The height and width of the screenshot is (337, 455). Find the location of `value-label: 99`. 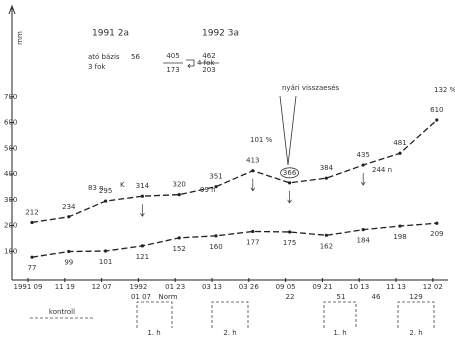

value-label: 99 is located at coordinates (68, 263).